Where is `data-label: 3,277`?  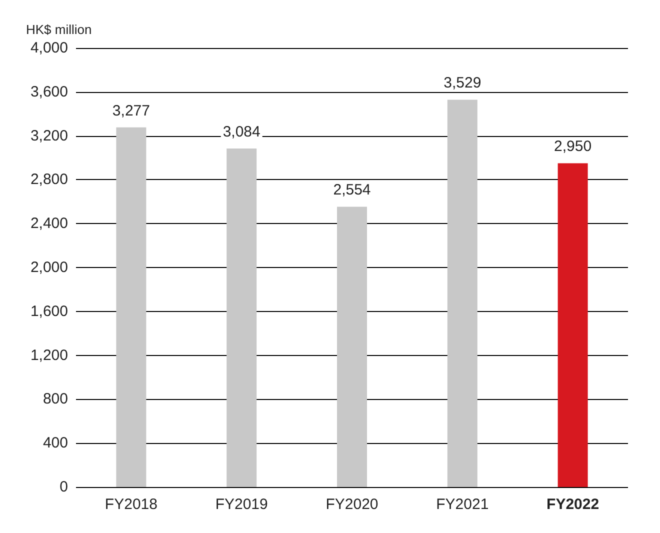
data-label: 3,277 is located at coordinates (131, 111).